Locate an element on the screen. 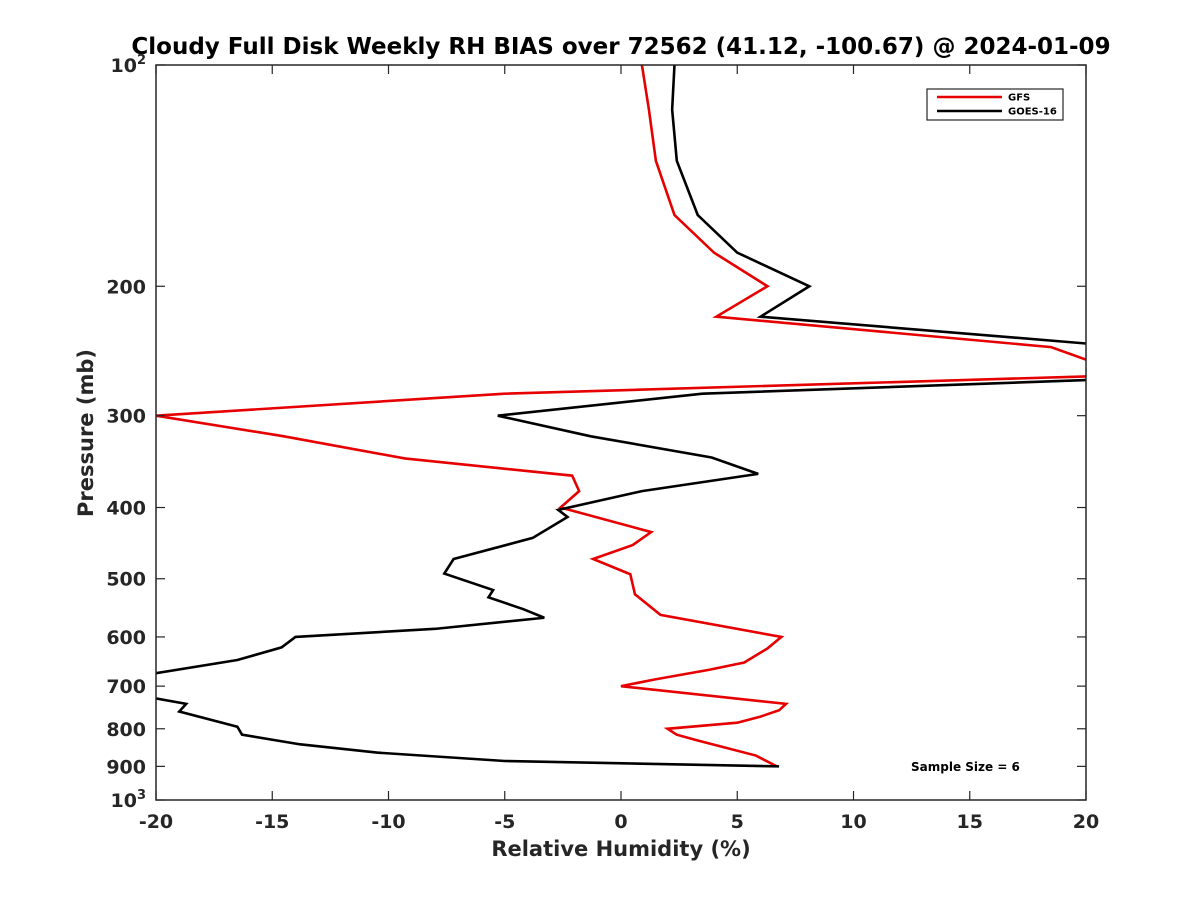 This screenshot has height=900, width=1200. legend: GFS GOES-16 is located at coordinates (995, 104).